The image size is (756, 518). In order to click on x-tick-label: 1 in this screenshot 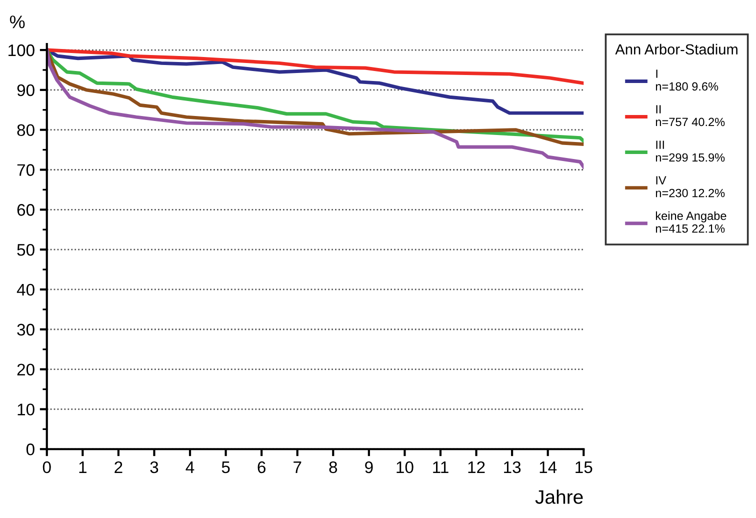, I will do `click(82, 467)`.